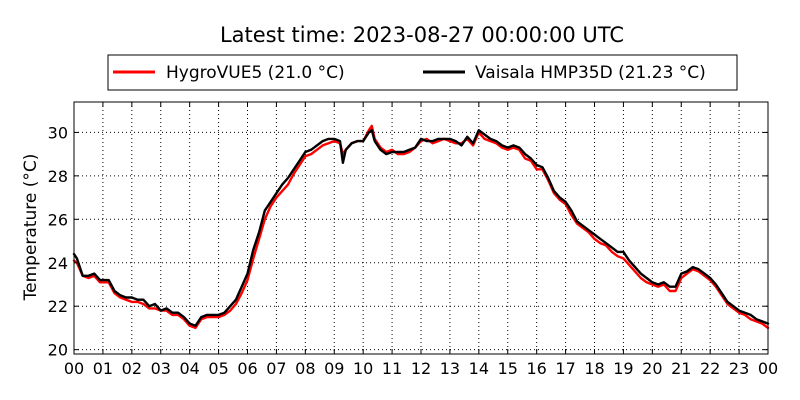 Image resolution: width=800 pixels, height=400 pixels. I want to click on x-tick-label: 15, so click(508, 368).